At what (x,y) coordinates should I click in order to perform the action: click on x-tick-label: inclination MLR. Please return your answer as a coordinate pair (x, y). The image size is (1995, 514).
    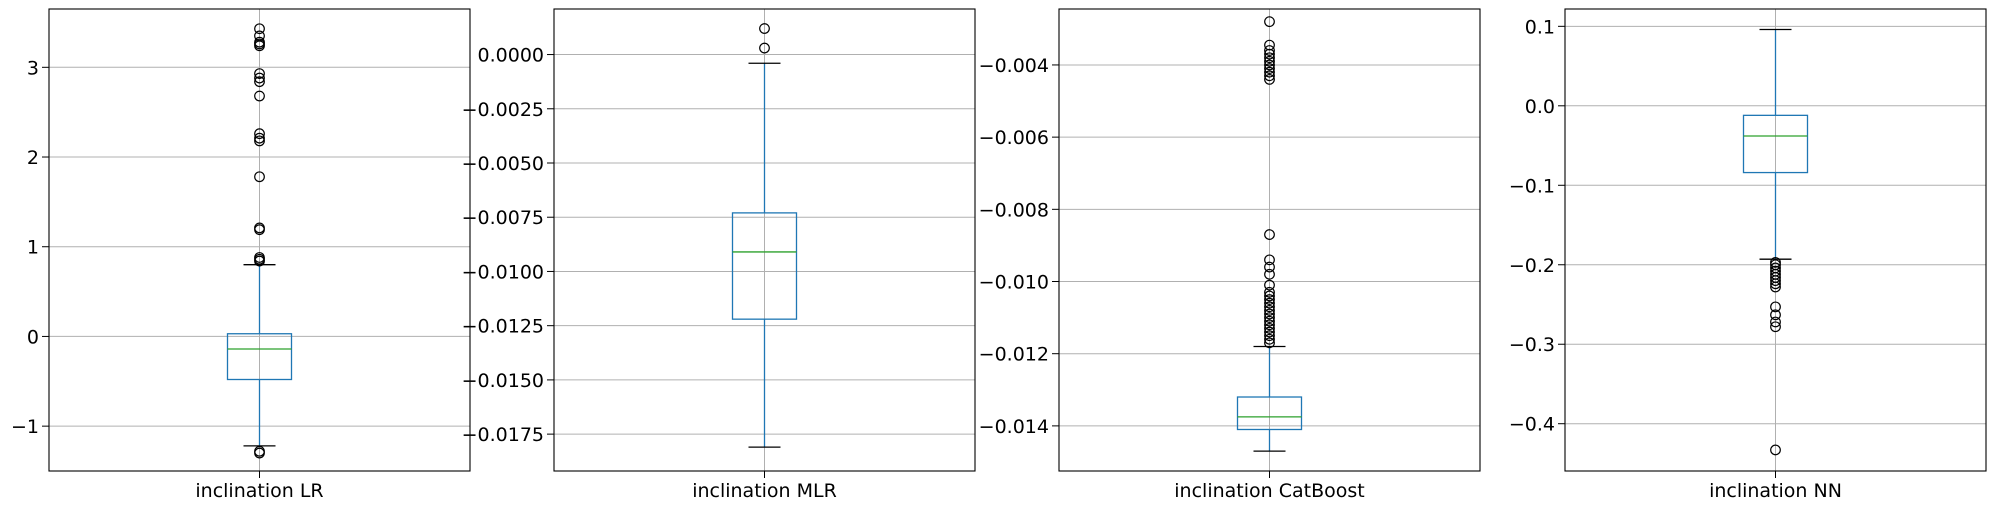
    Looking at the image, I should click on (764, 491).